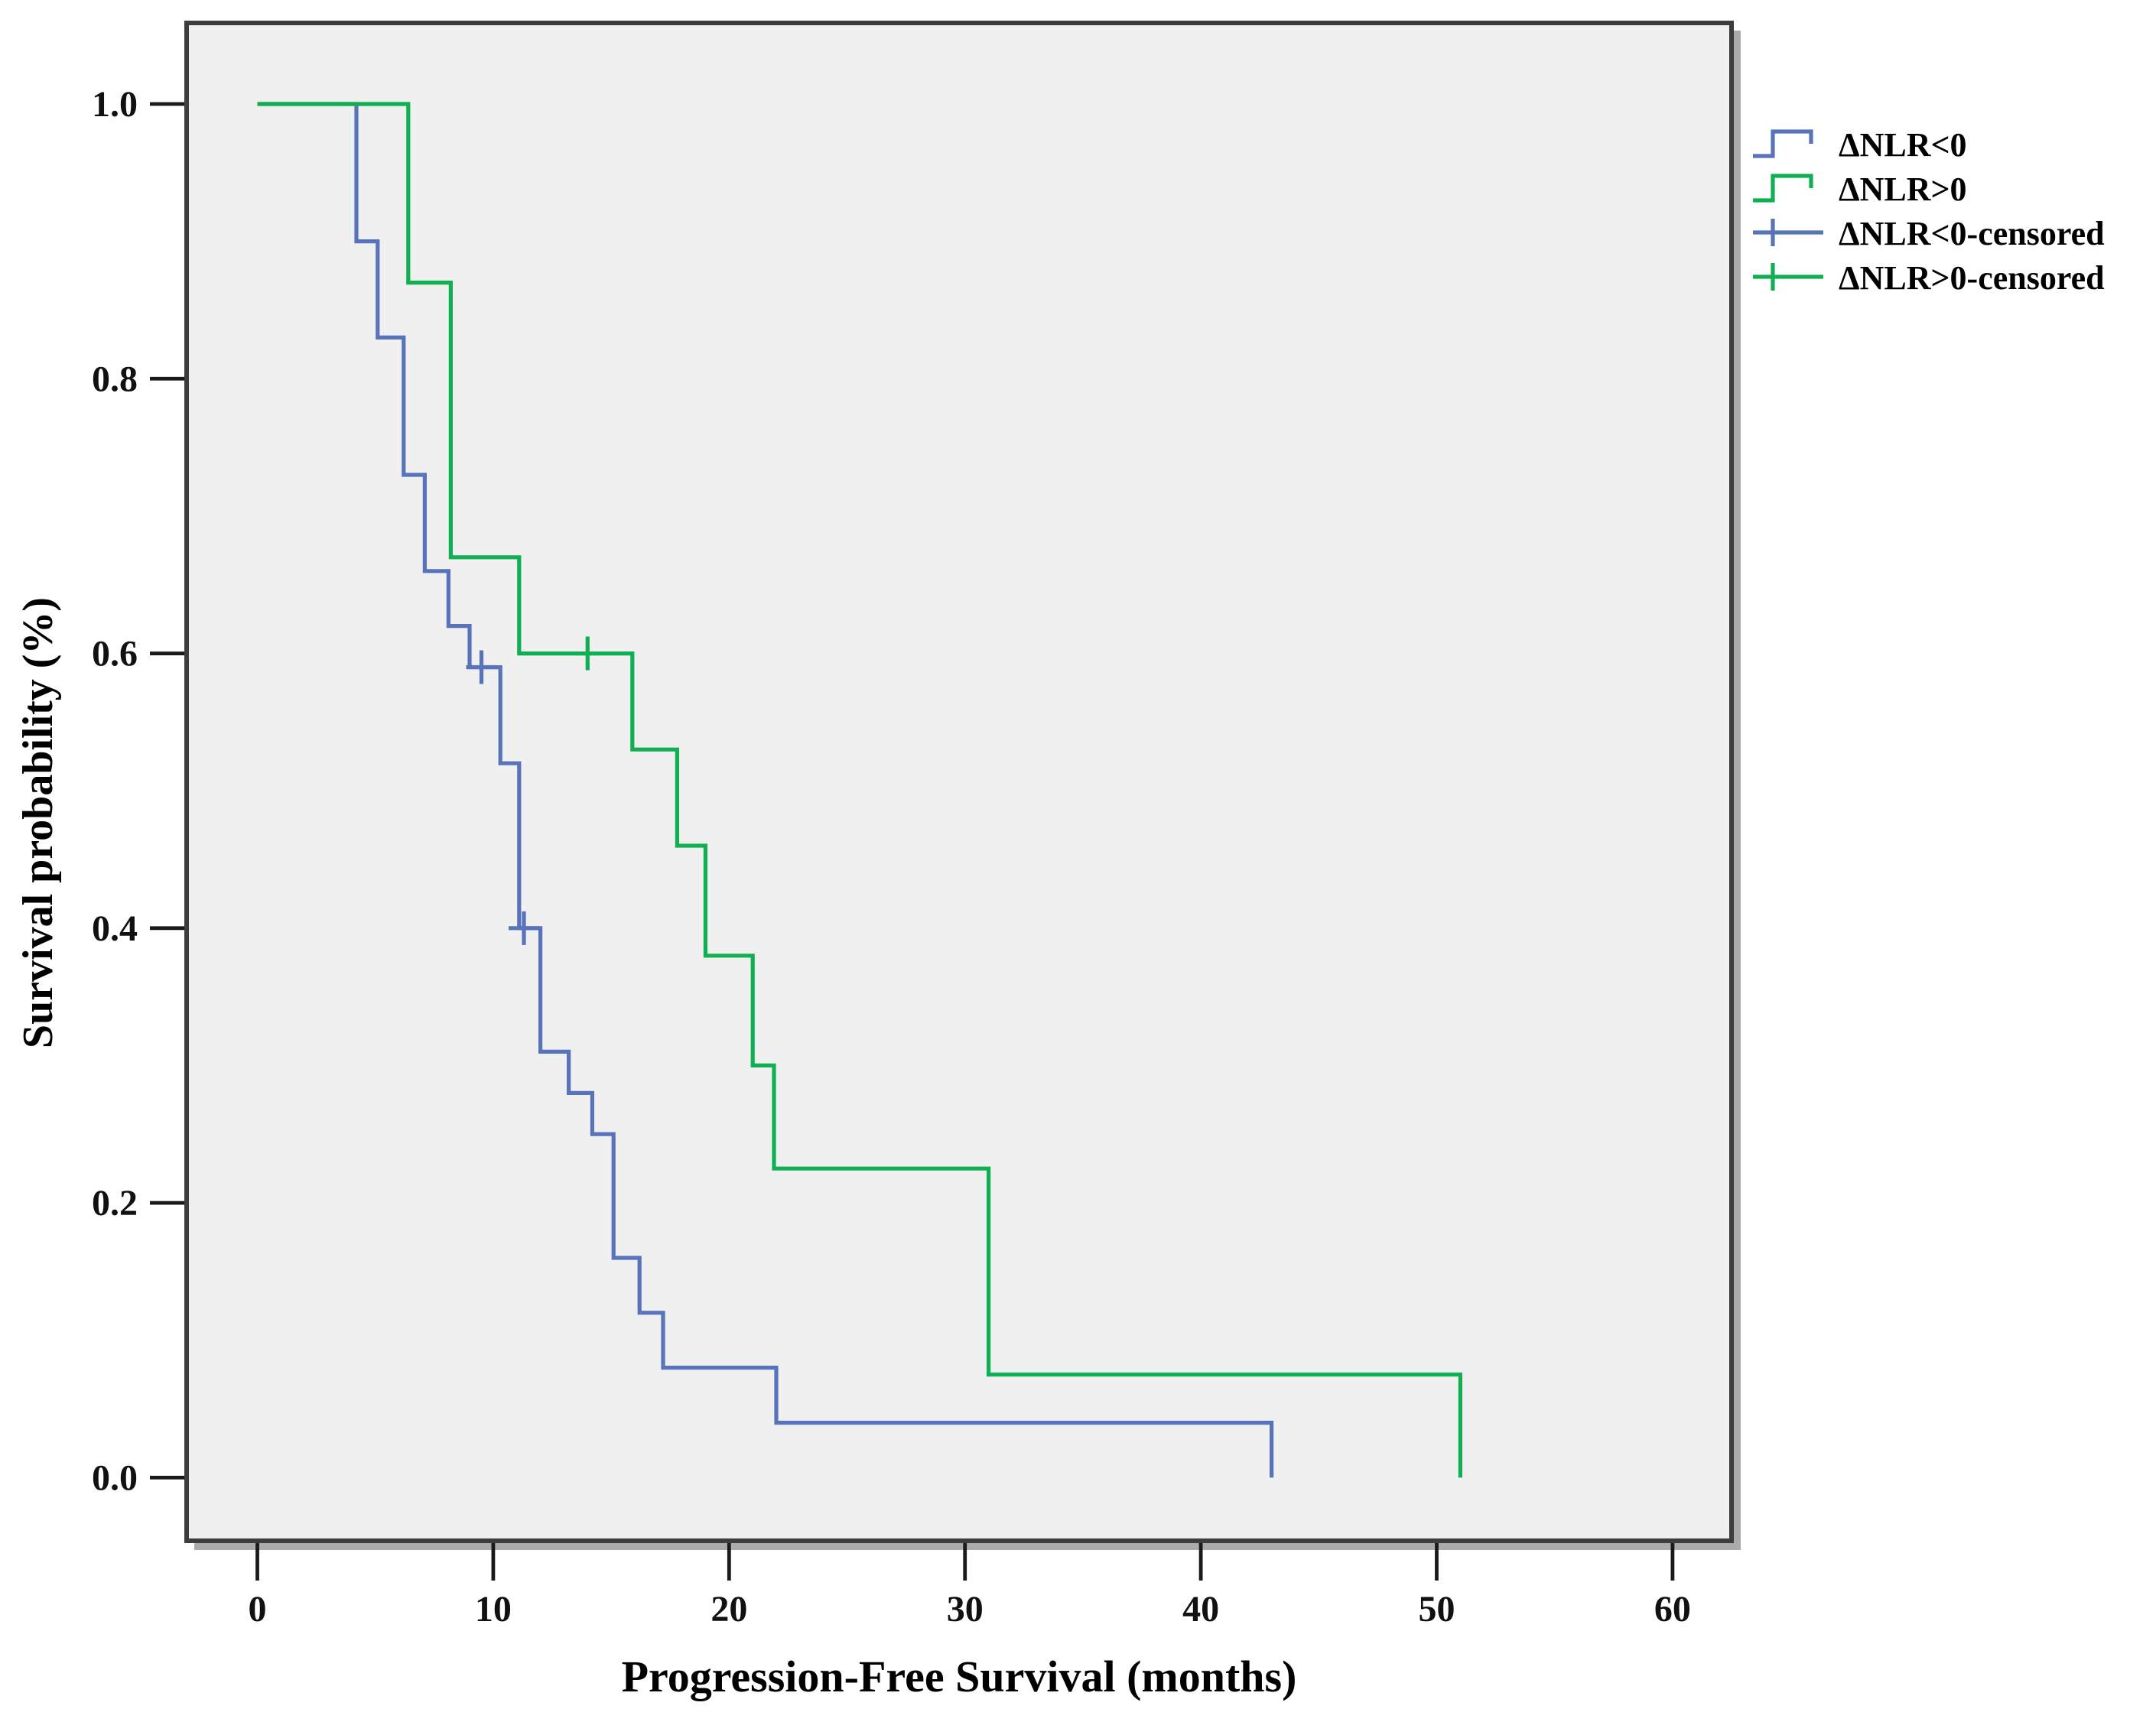  Describe the element at coordinates (115, 1203) in the screenshot. I see `y-tick-label: 0.2` at that location.